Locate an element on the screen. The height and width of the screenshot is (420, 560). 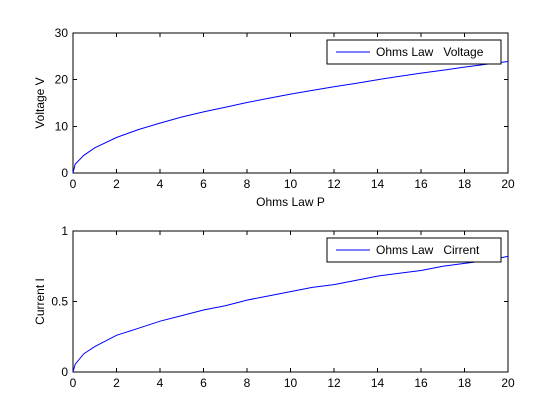
y-axis-label: Voltage V is located at coordinates (40, 102).